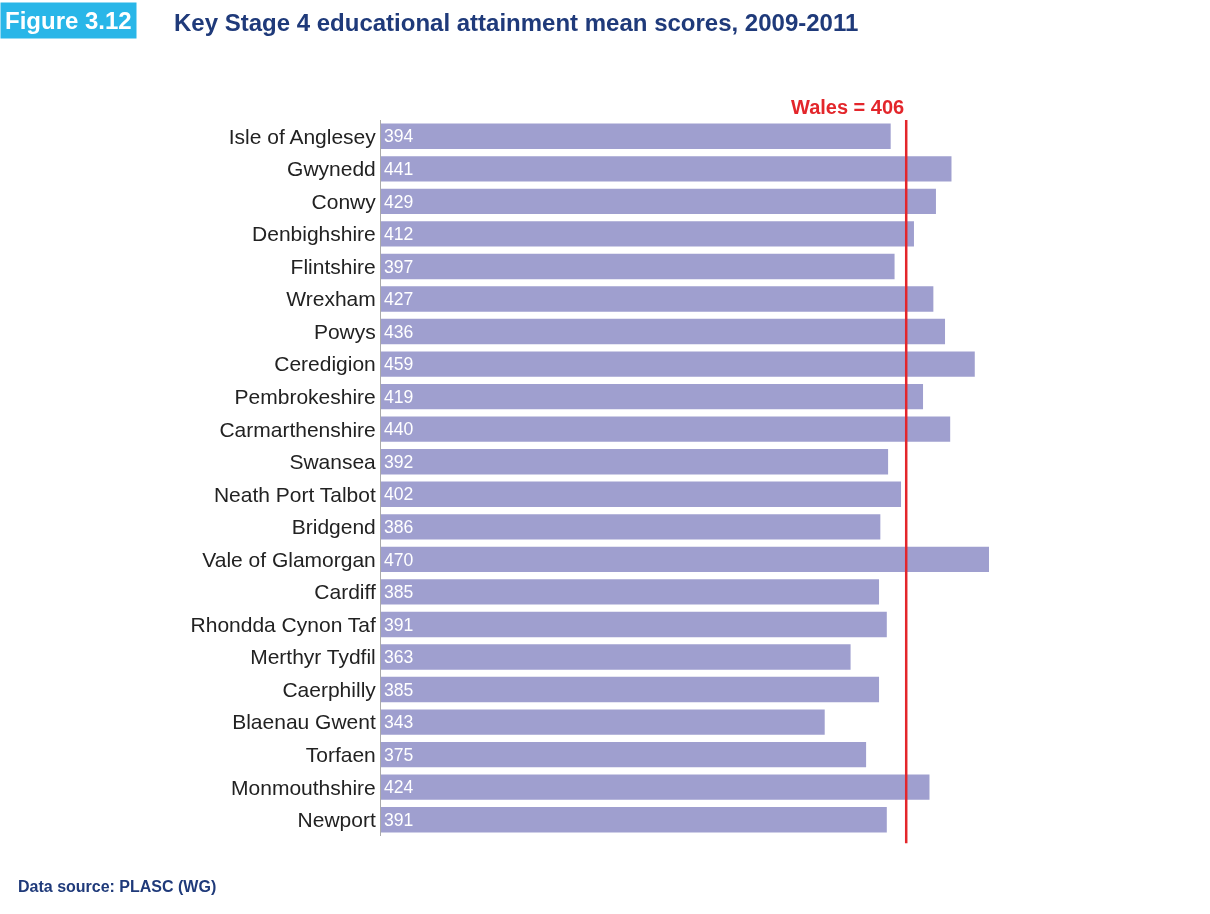 The width and height of the screenshot is (1210, 914). Describe the element at coordinates (329, 689) in the screenshot. I see `y-tick-label: Caerphilly` at that location.